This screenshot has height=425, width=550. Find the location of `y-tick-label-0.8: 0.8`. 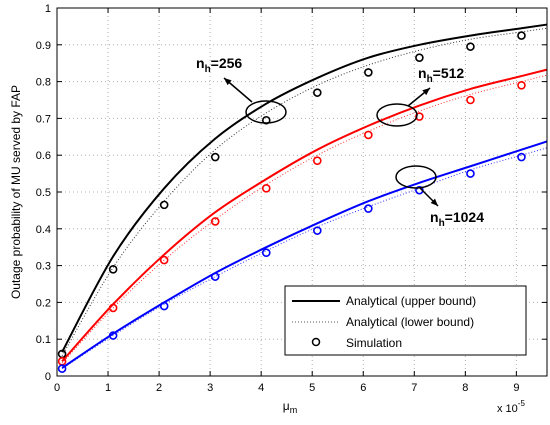

y-tick-label-0.8: 0.8 is located at coordinates (43, 83).